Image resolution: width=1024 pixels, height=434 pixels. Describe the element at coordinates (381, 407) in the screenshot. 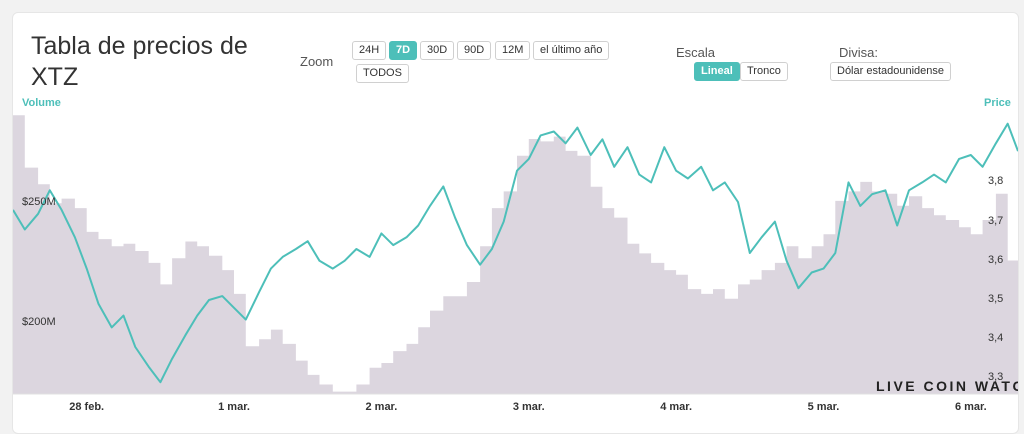

I see `x-tick-label: 2 mar.` at that location.